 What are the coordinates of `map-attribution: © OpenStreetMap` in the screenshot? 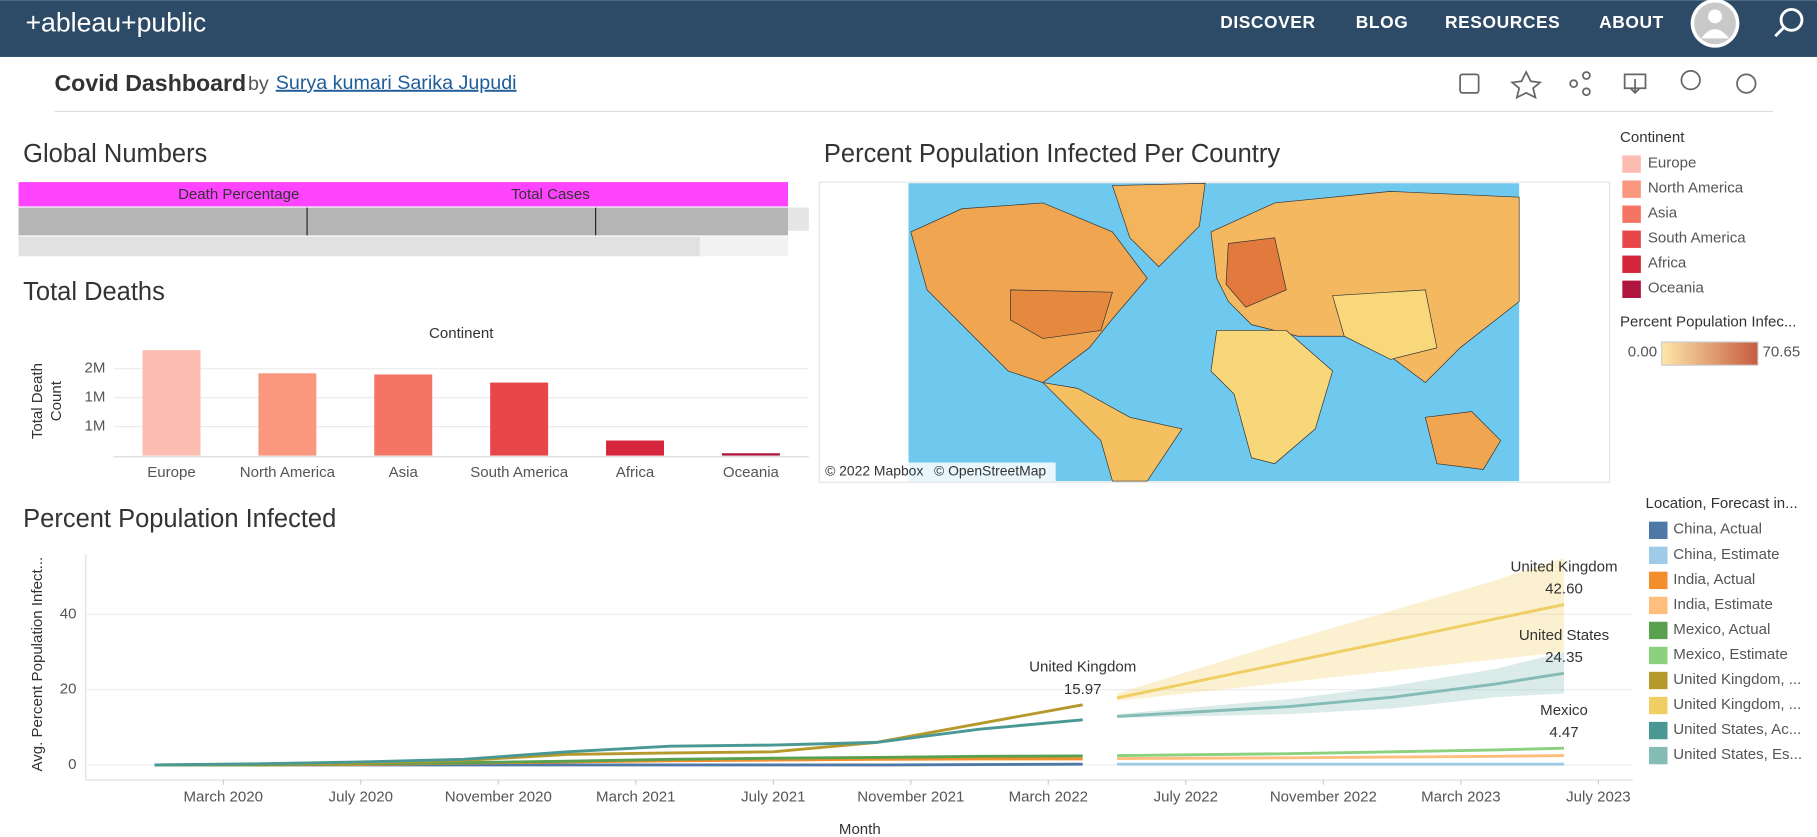 It's located at (990, 470).